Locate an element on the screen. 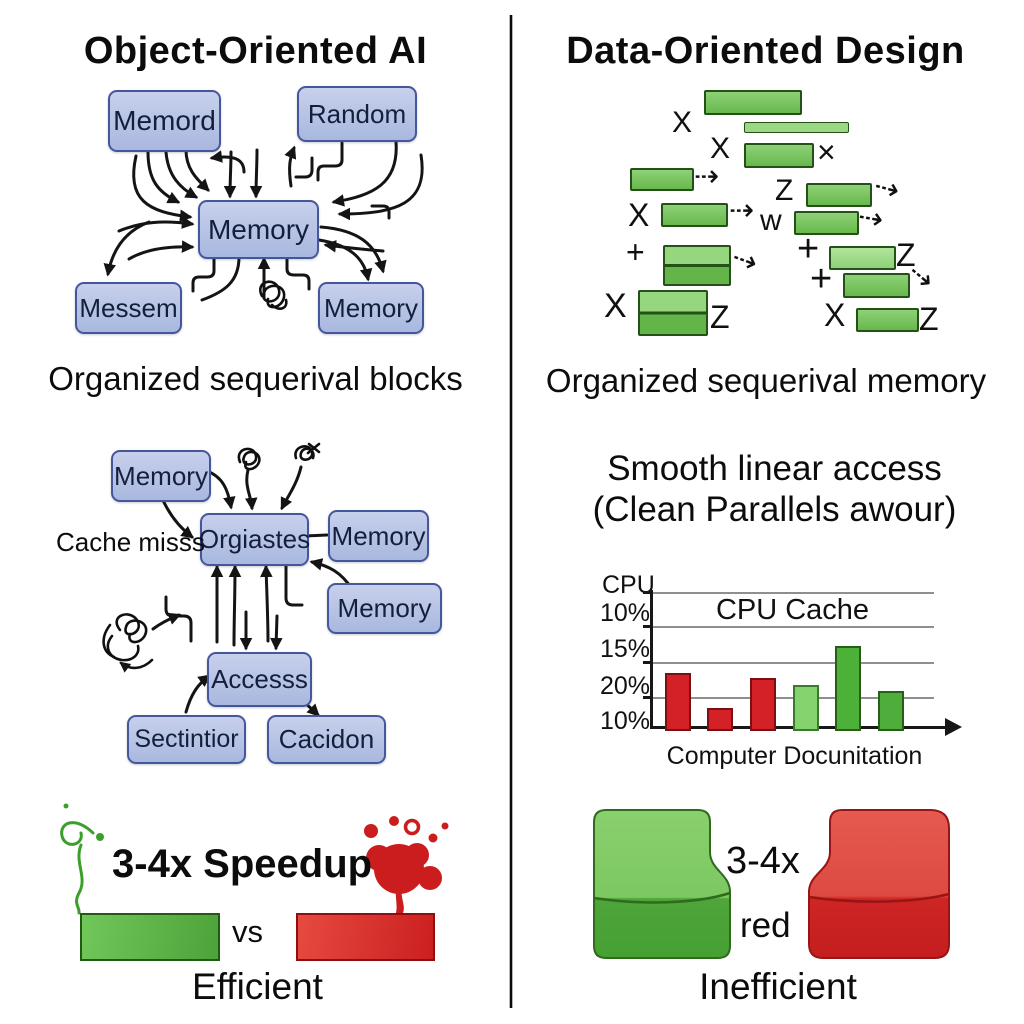  cache-box-cacidon: Cacidon is located at coordinates (326, 739).